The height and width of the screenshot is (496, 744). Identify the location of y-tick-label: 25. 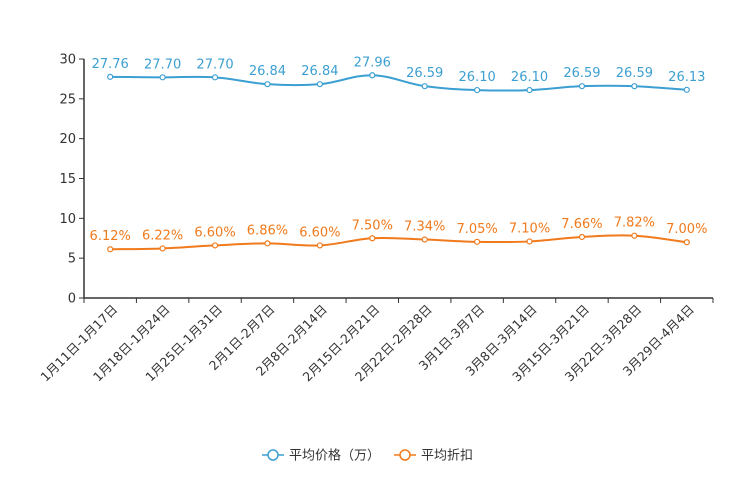
(67, 99).